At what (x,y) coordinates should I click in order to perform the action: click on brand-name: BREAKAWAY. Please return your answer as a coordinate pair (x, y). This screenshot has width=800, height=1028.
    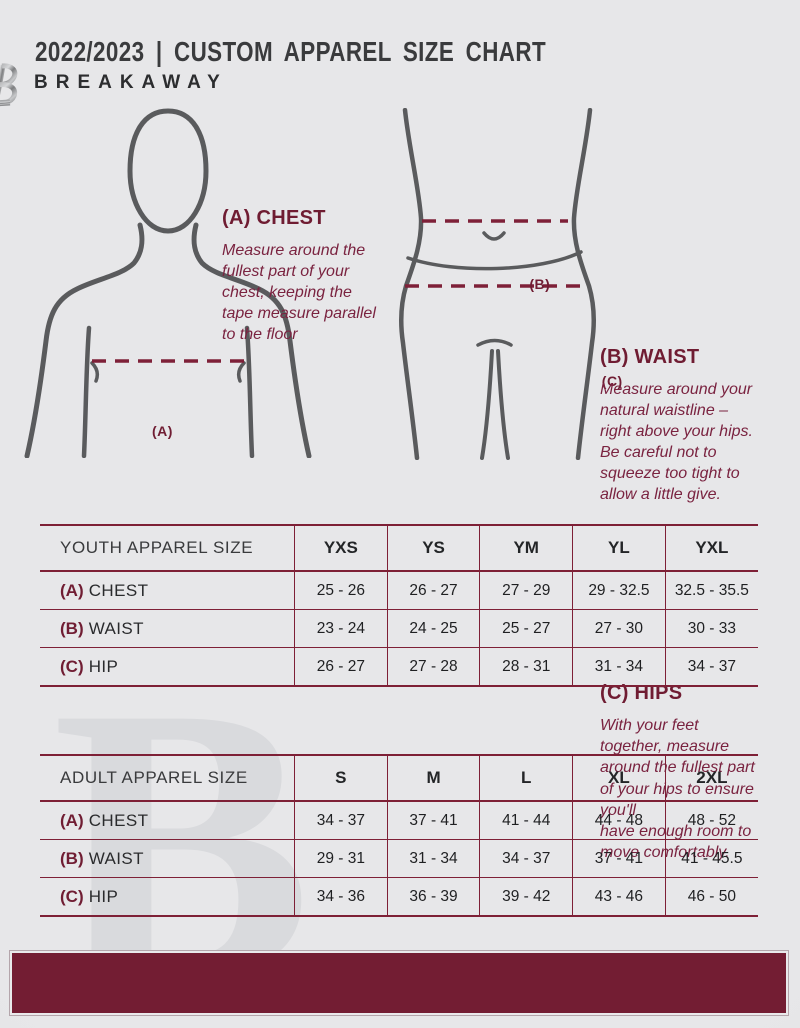
    Looking at the image, I should click on (131, 82).